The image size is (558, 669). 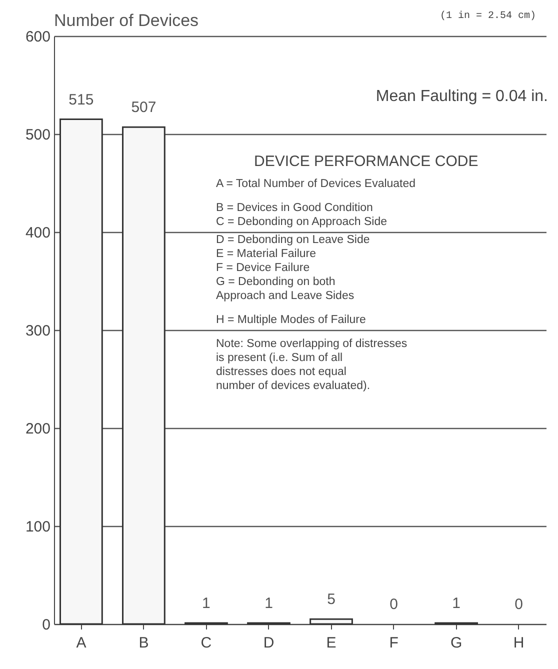 What do you see at coordinates (285, 289) in the screenshot?
I see `annotation: G = Debonding on both Approach and Leave Sides` at bounding box center [285, 289].